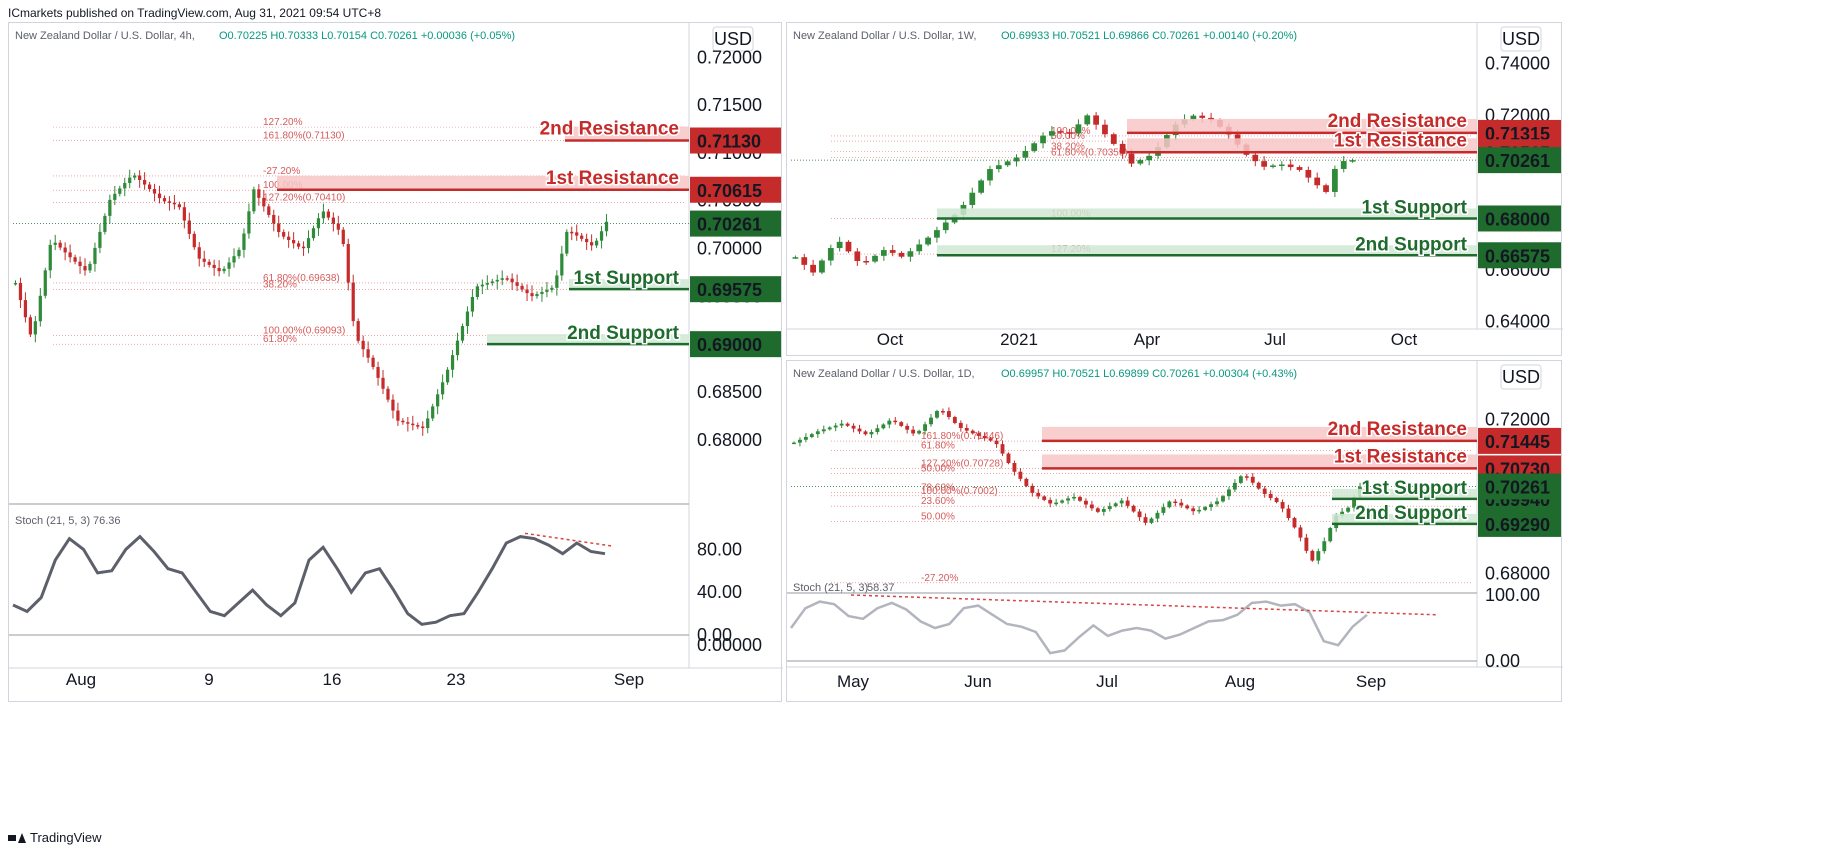  What do you see at coordinates (719, 592) in the screenshot?
I see `stoch-tick-label: 40.00` at bounding box center [719, 592].